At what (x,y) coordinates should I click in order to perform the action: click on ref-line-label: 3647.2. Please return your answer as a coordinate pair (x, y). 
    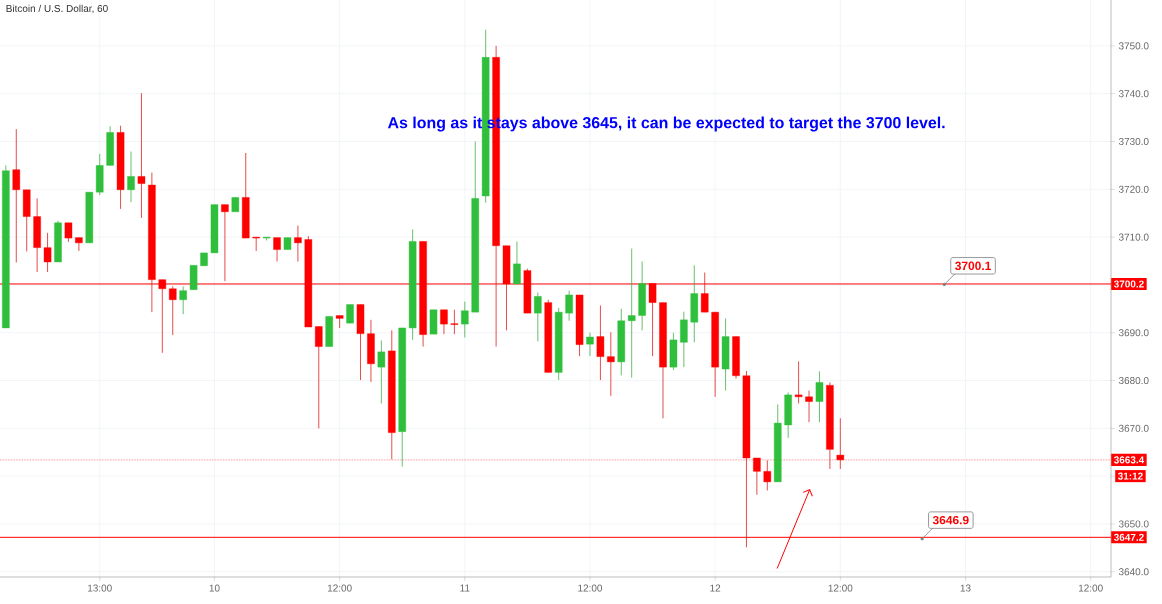
    Looking at the image, I should click on (1128, 537).